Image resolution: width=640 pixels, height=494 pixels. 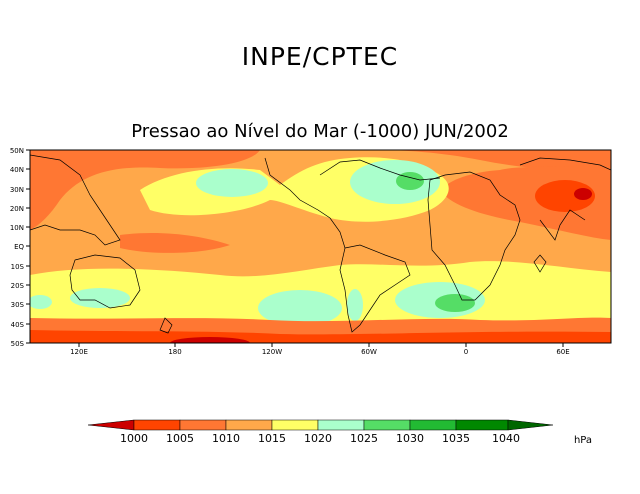 What do you see at coordinates (456, 438) in the screenshot?
I see `colorbar-level: 1035` at bounding box center [456, 438].